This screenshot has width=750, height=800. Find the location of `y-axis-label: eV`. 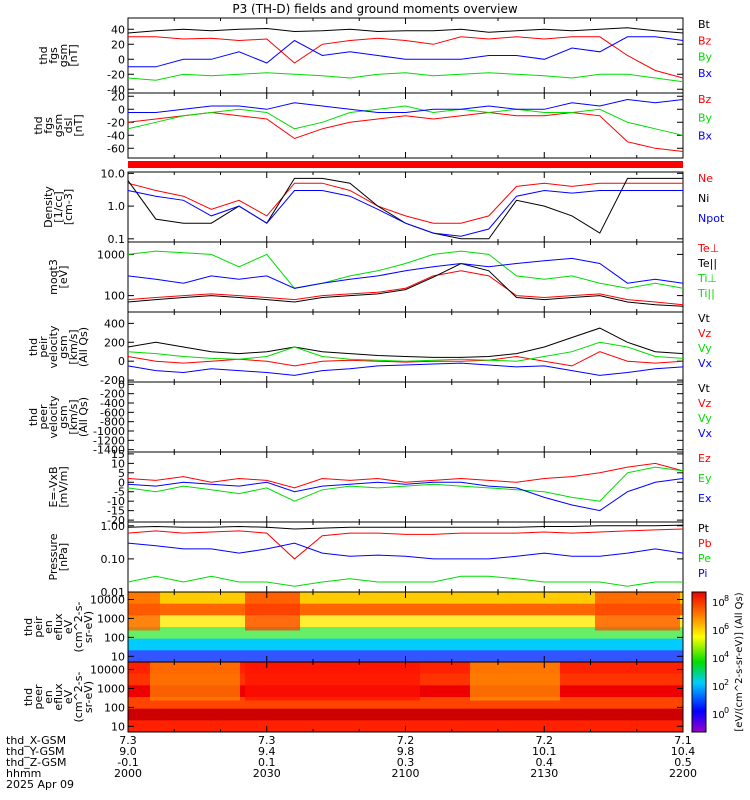

y-axis-label: eV is located at coordinates (68, 696).